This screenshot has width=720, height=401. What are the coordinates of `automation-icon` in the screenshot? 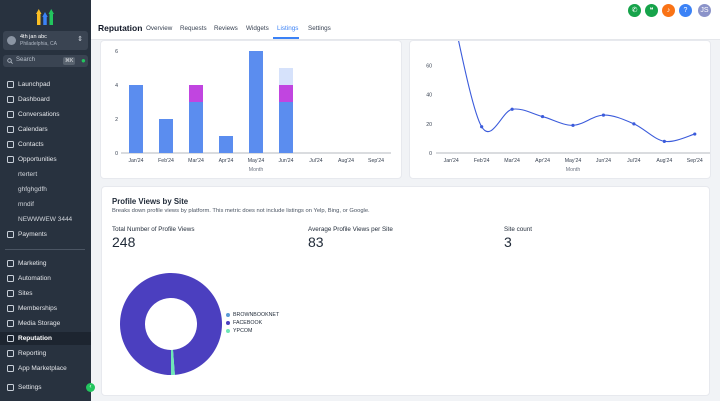 It's located at (10, 278).